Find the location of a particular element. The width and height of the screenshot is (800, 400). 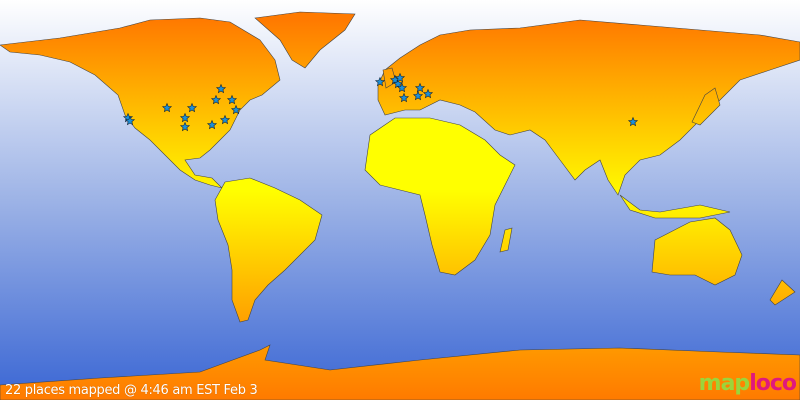

africa is located at coordinates (440, 196).